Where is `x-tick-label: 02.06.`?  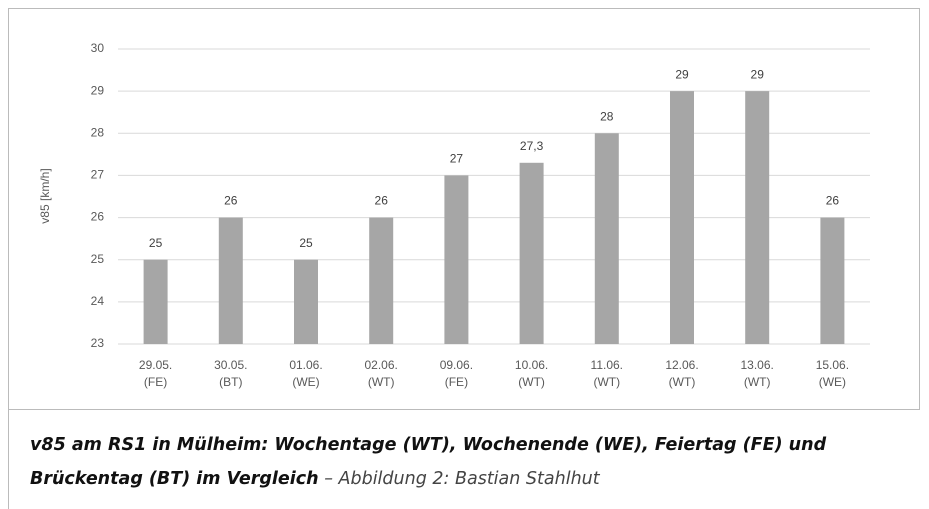 x-tick-label: 02.06. is located at coordinates (381, 365).